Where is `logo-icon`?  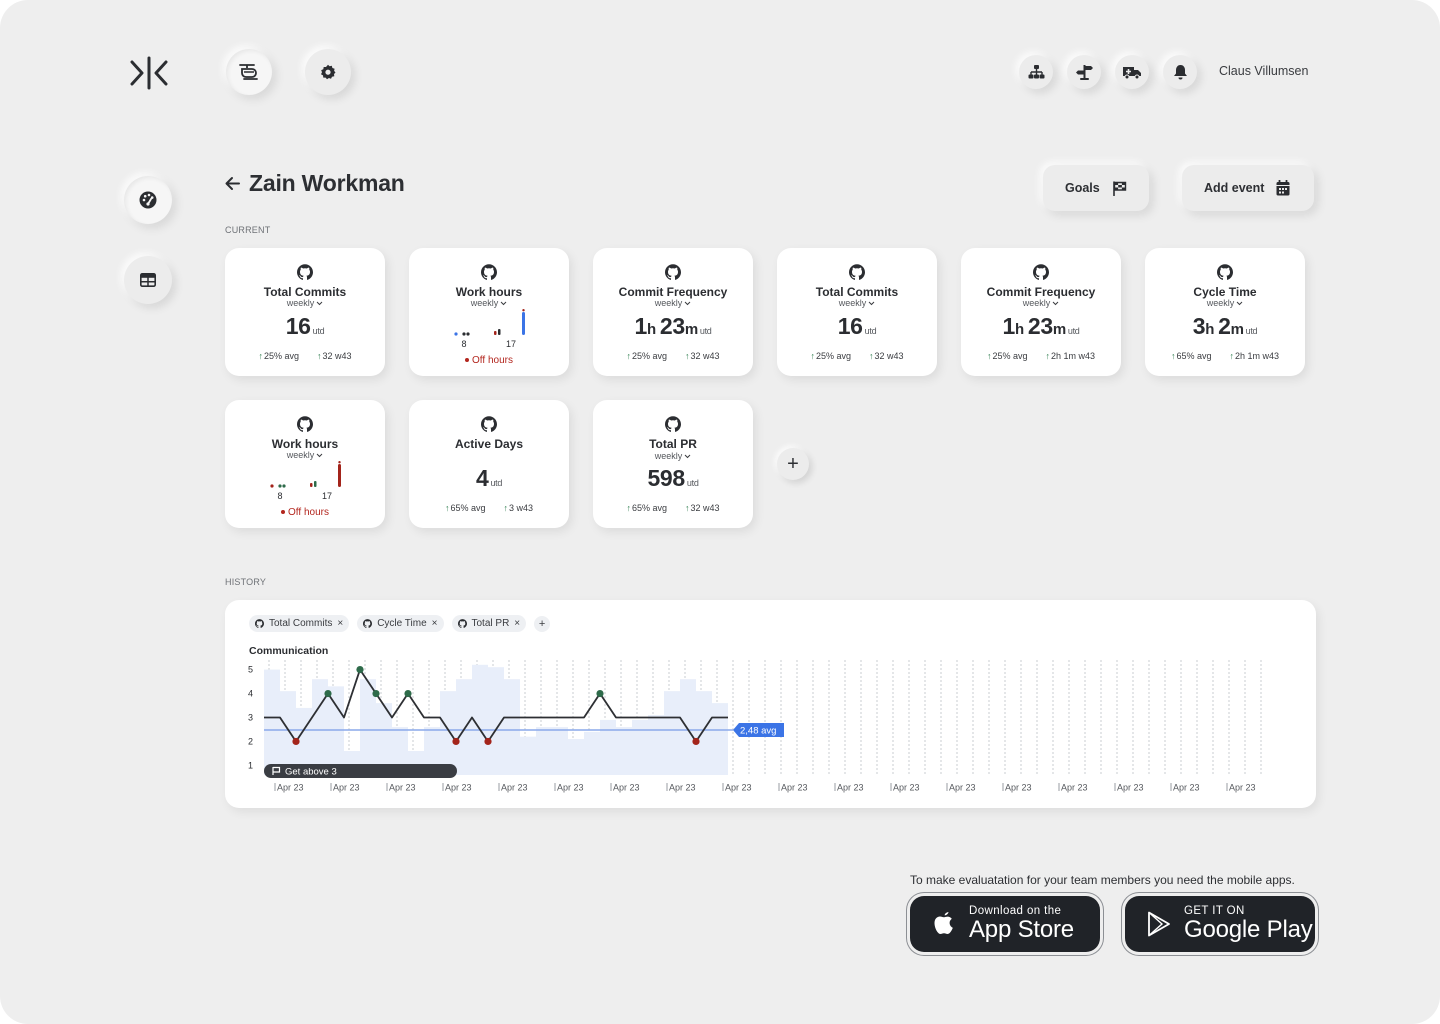
logo-icon is located at coordinates (149, 73).